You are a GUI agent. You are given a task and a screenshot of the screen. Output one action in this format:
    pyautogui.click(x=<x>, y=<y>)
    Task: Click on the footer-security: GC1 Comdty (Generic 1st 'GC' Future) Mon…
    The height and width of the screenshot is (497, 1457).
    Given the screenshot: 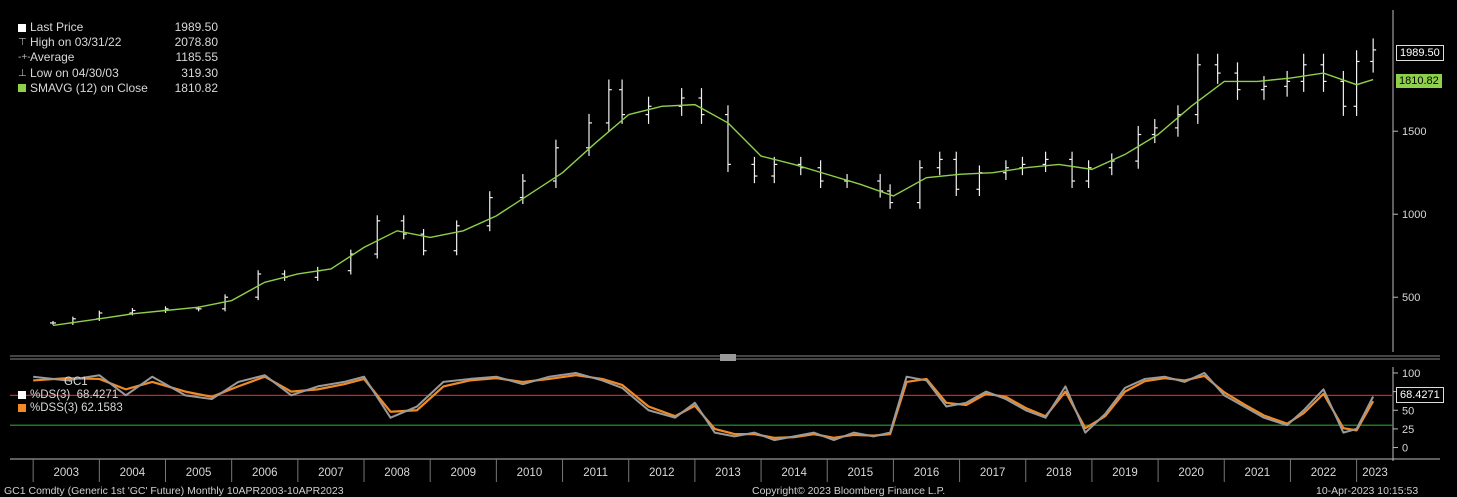 What is the action you would take?
    pyautogui.click(x=174, y=491)
    